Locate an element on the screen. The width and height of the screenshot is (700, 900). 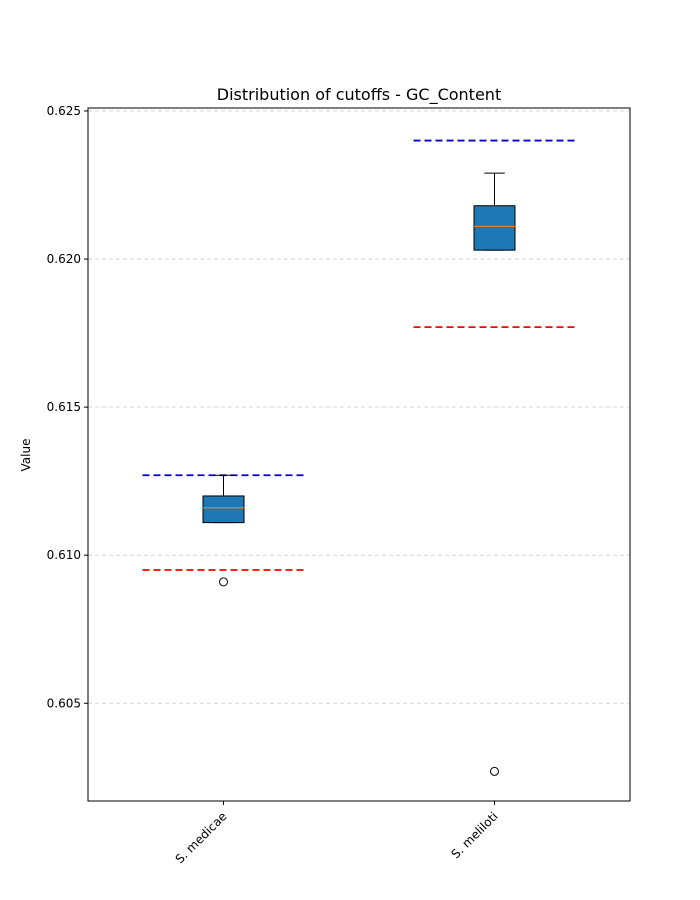
y-axis-label: Value is located at coordinates (26, 455).